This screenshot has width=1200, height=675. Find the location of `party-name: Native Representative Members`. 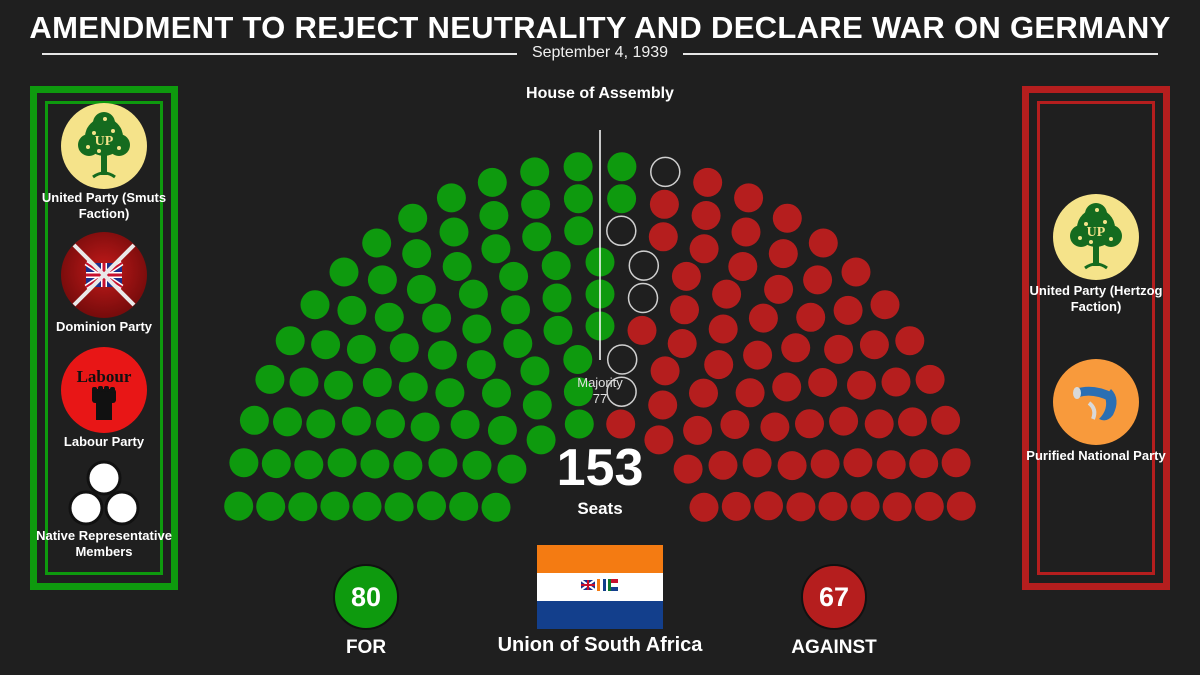

party-name: Native Representative Members is located at coordinates (104, 543).